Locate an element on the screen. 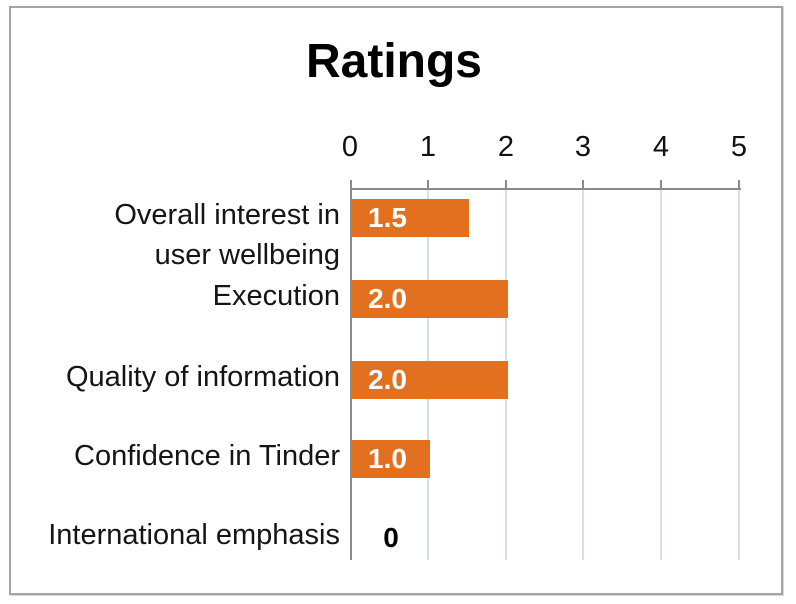 The height and width of the screenshot is (604, 796). category-label: International emphasis is located at coordinates (194, 535).